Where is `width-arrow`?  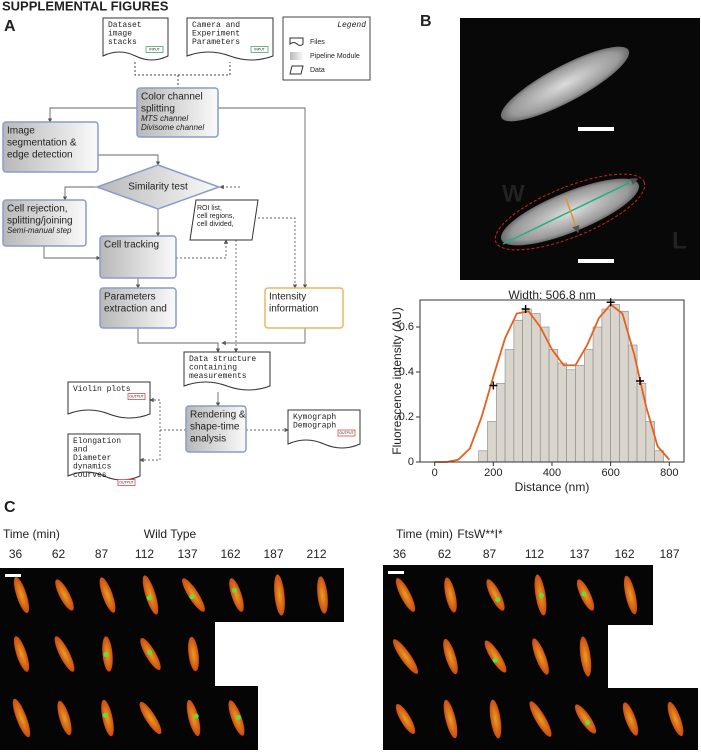
width-arrow is located at coordinates (572, 214).